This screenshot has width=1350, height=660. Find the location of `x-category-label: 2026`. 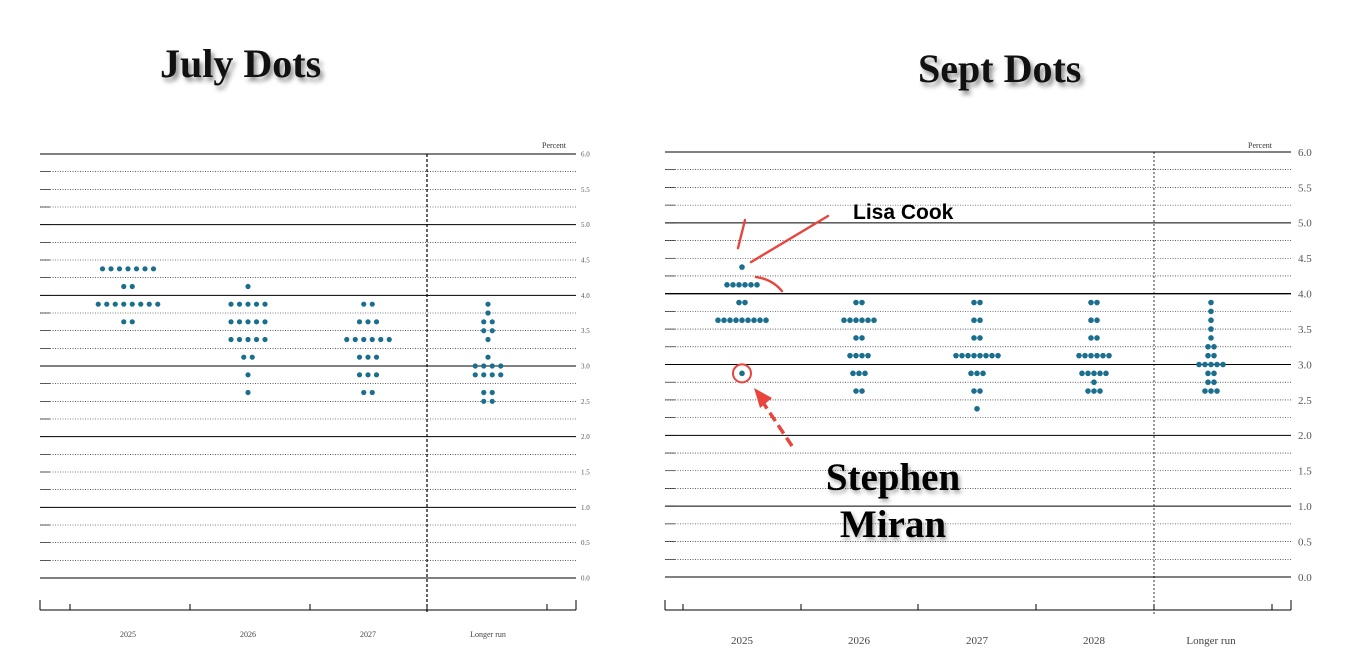

x-category-label: 2026 is located at coordinates (859, 641).